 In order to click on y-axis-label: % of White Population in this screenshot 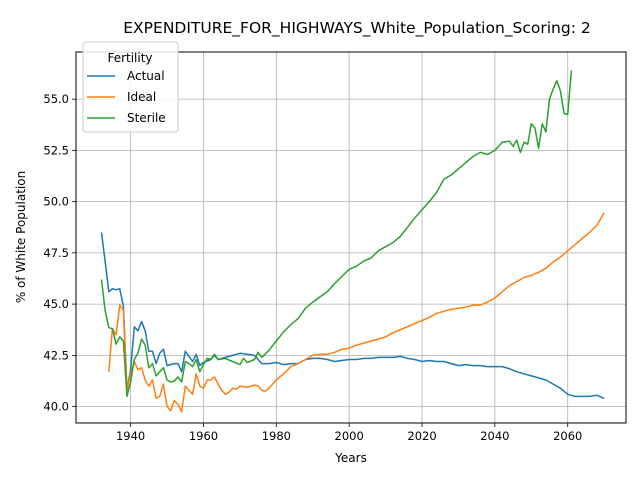, I will do `click(21, 237)`.